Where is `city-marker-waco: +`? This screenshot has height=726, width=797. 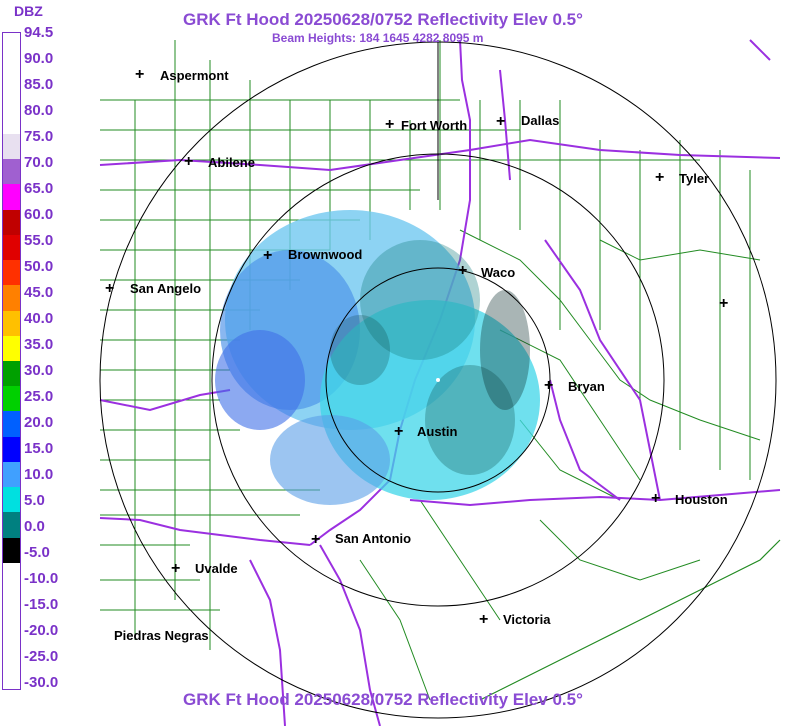
city-marker-waco: + is located at coordinates (463, 270).